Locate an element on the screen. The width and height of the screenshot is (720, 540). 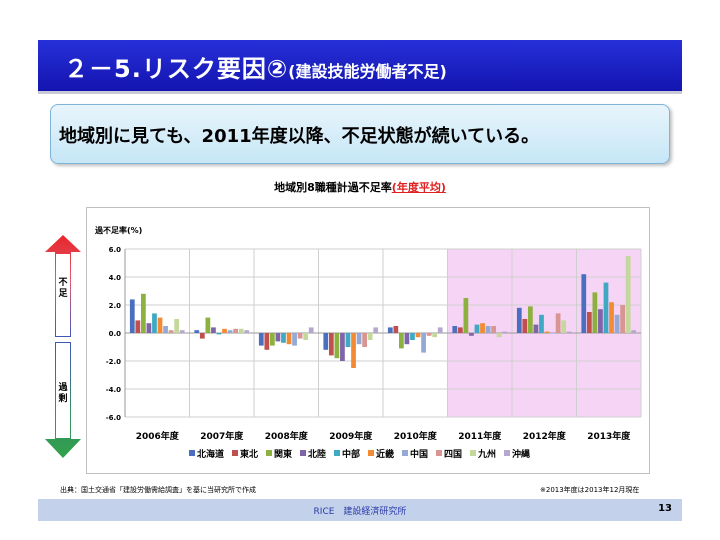
slide-title-bar: ２－5.リスク要因②(建設技能労働者不足) is located at coordinates (360, 67).